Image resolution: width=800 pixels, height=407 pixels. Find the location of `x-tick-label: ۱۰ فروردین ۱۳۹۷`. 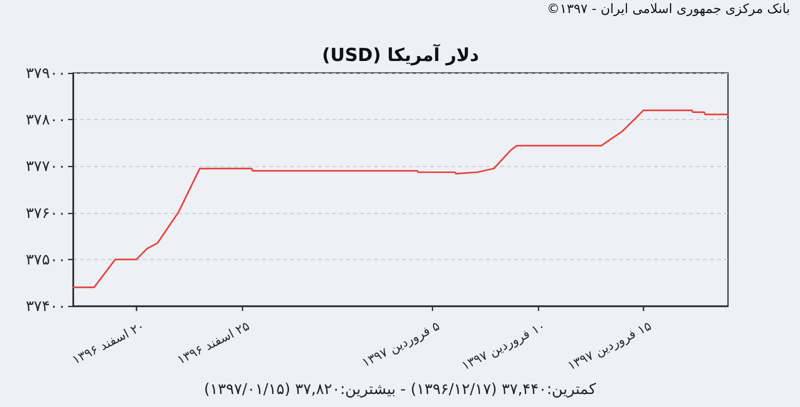

x-tick-label: ۱۰ فروردین ۱۳۹۷ is located at coordinates (503, 346).